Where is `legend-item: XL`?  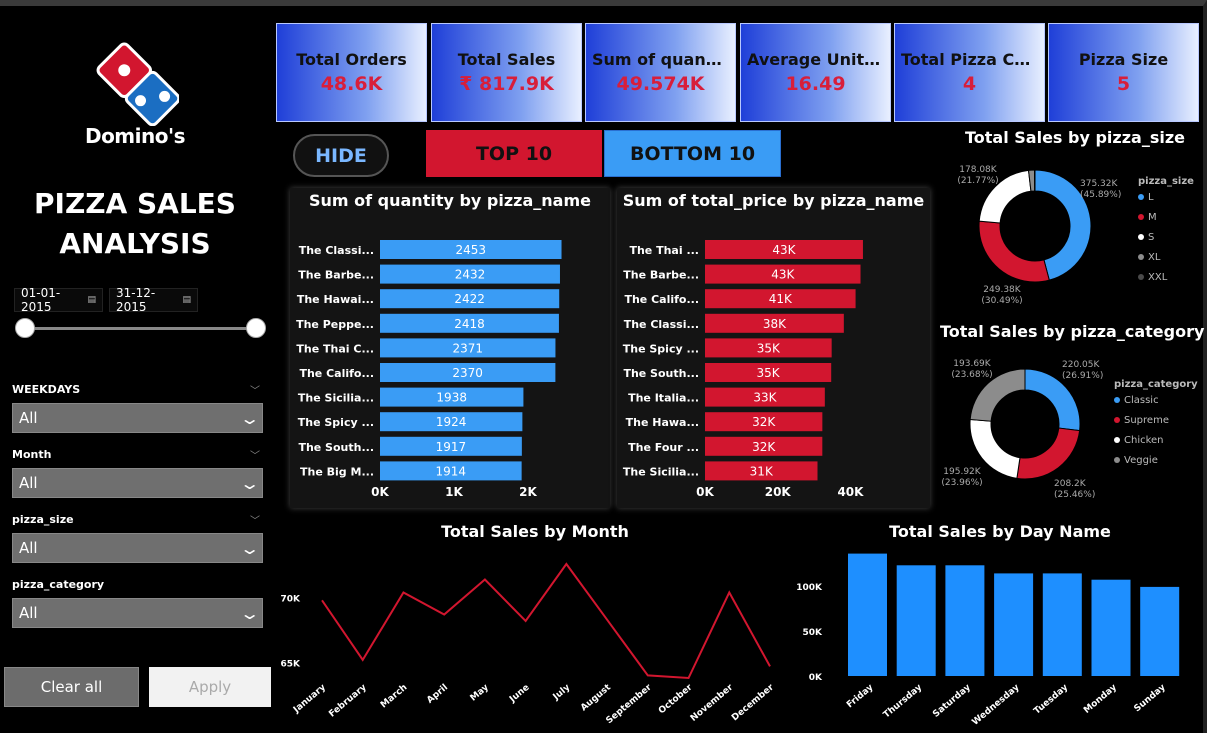
legend-item: XL is located at coordinates (1171, 257).